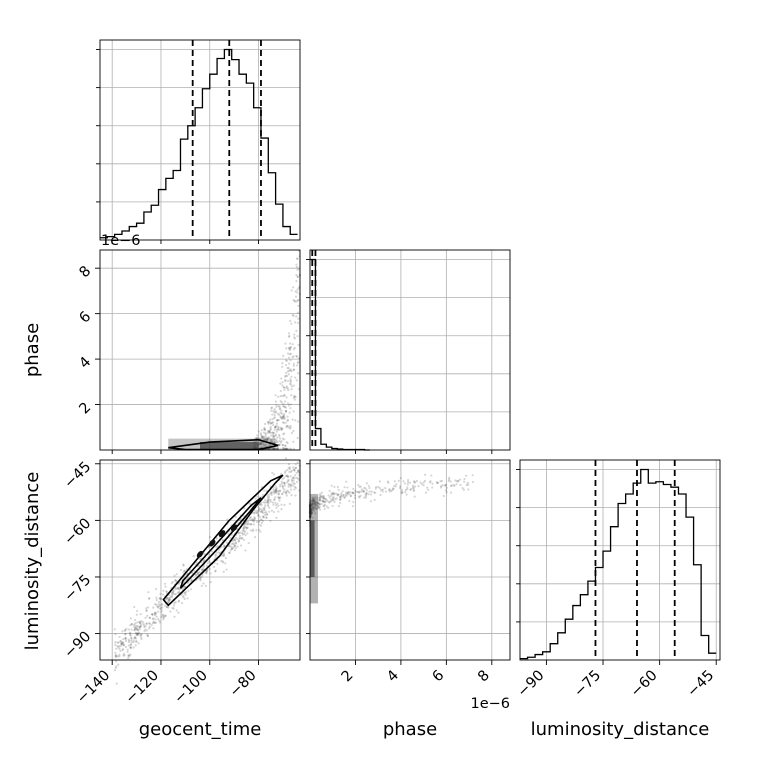  Describe the element at coordinates (620, 560) in the screenshot. I see `frame-panel-luminosity_distance-luminosity_distance` at that location.